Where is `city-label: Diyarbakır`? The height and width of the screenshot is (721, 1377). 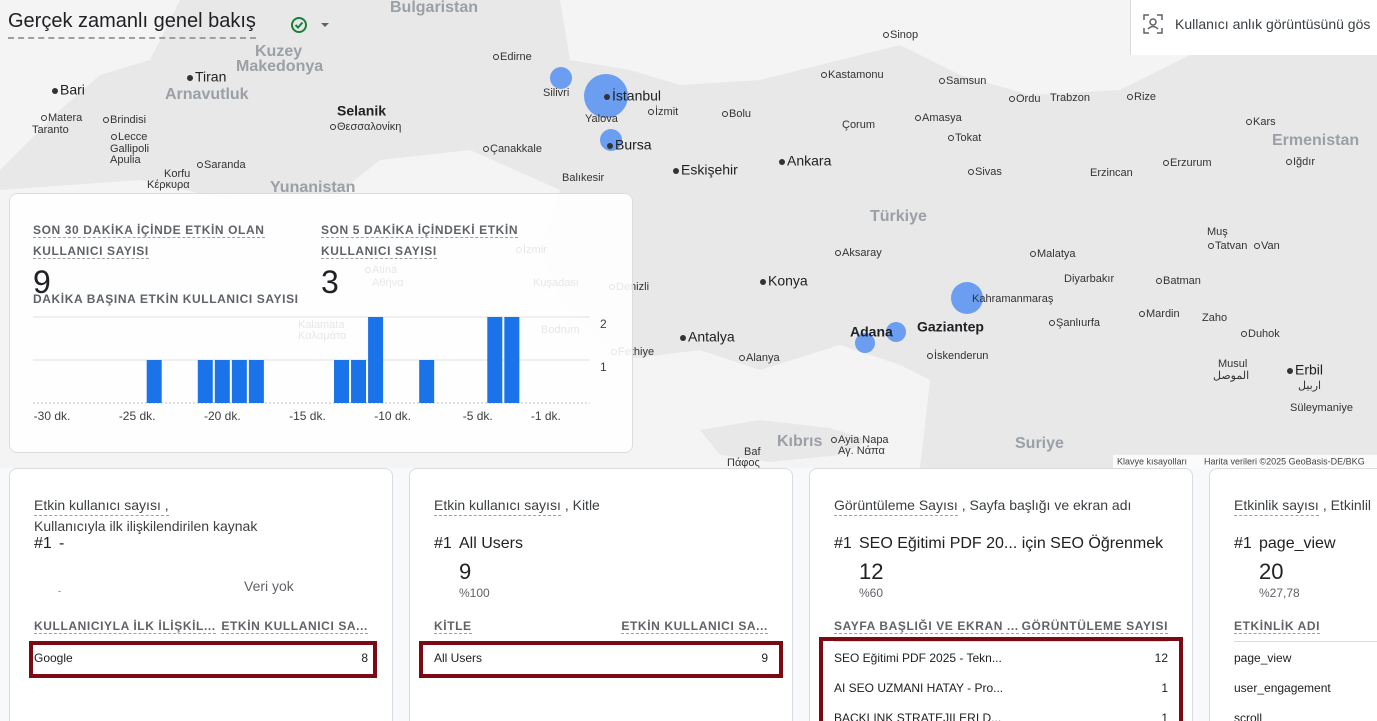
city-label: Diyarbakır is located at coordinates (1089, 279).